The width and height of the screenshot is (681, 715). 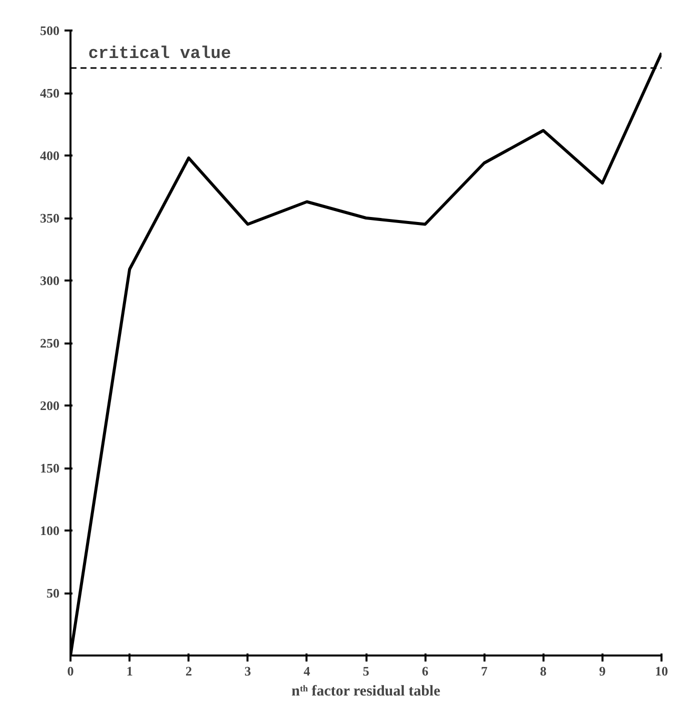 I want to click on ref-line-label: critical value, so click(x=160, y=54).